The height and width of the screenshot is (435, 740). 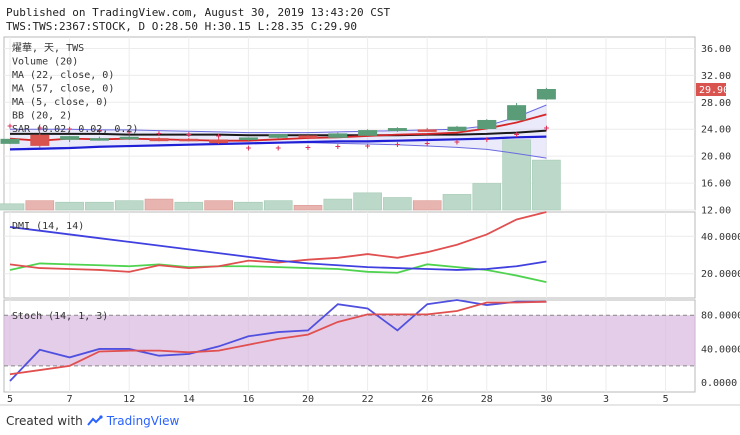 I want to click on stoch-tick-label: 0.0000, so click(x=719, y=383).